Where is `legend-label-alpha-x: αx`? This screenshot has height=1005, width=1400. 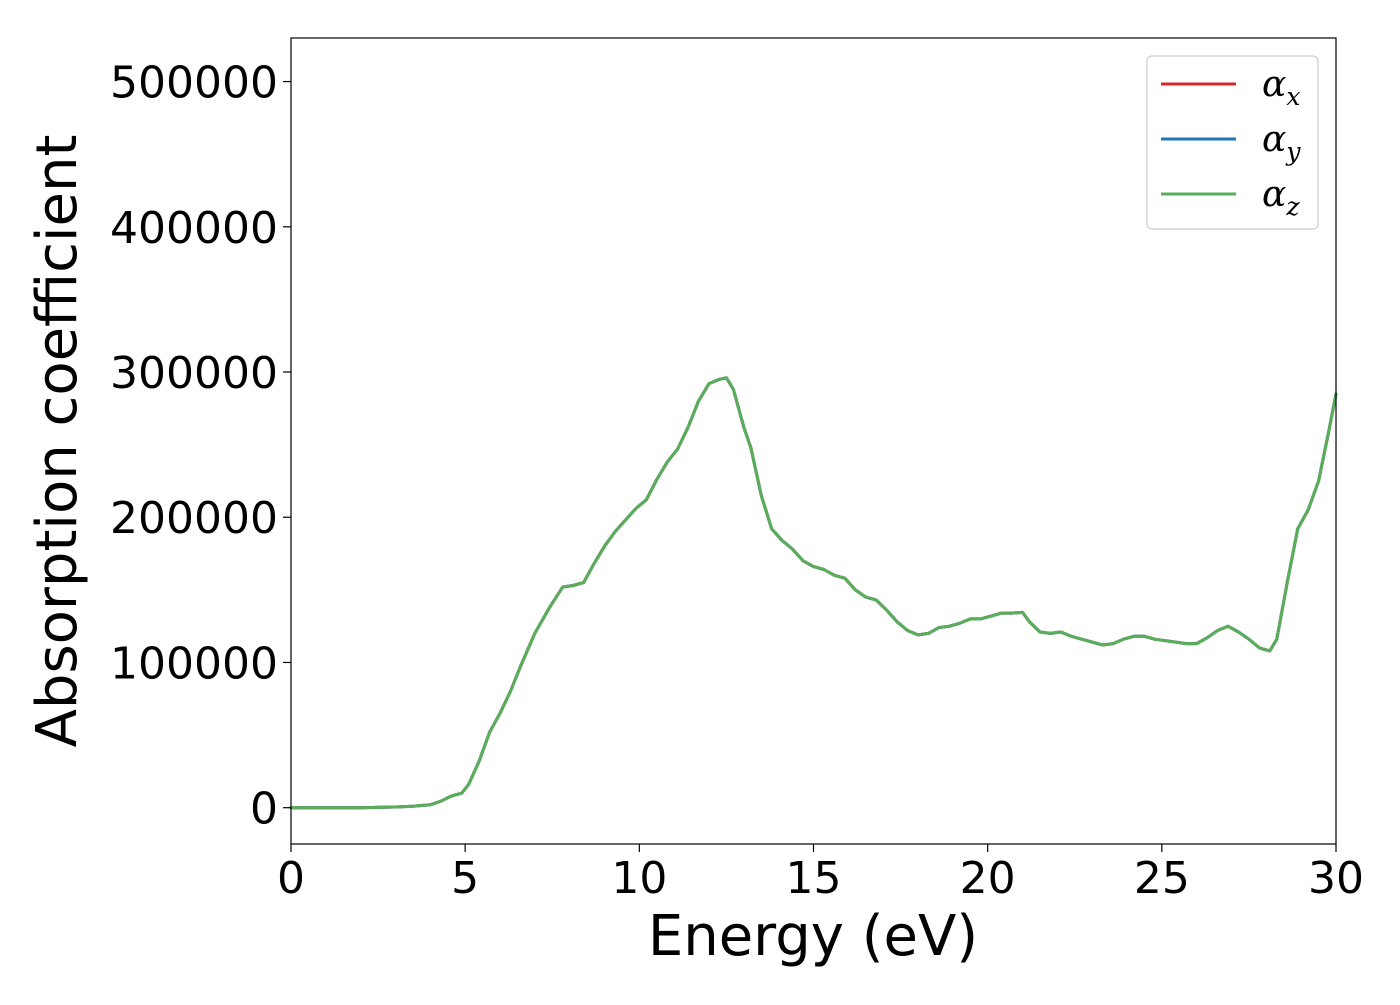
legend-label-alpha-x: αx is located at coordinates (1281, 87).